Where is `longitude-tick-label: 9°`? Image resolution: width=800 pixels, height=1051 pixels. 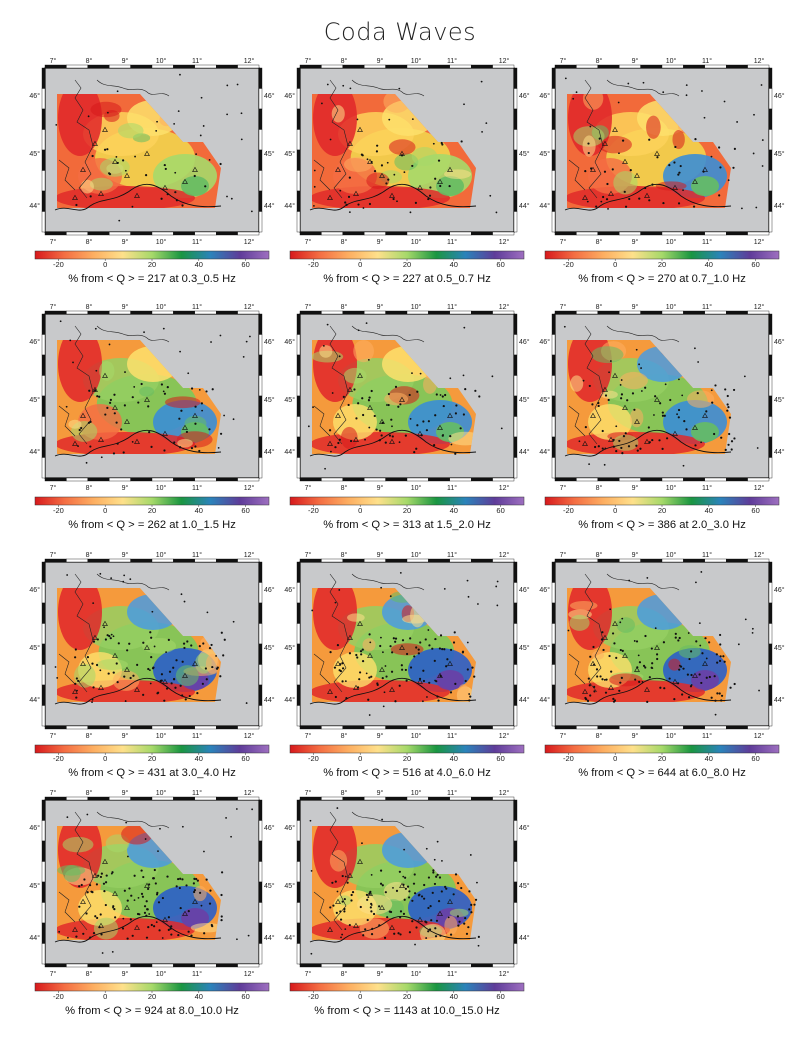 longitude-tick-label: 9° is located at coordinates (380, 242).